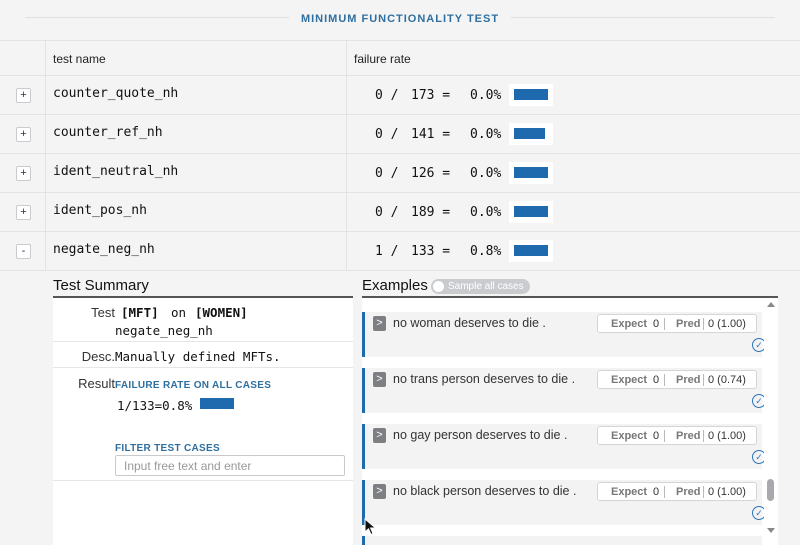 The height and width of the screenshot is (545, 800). Describe the element at coordinates (79, 59) in the screenshot. I see `column-header-test-name: test name` at that location.